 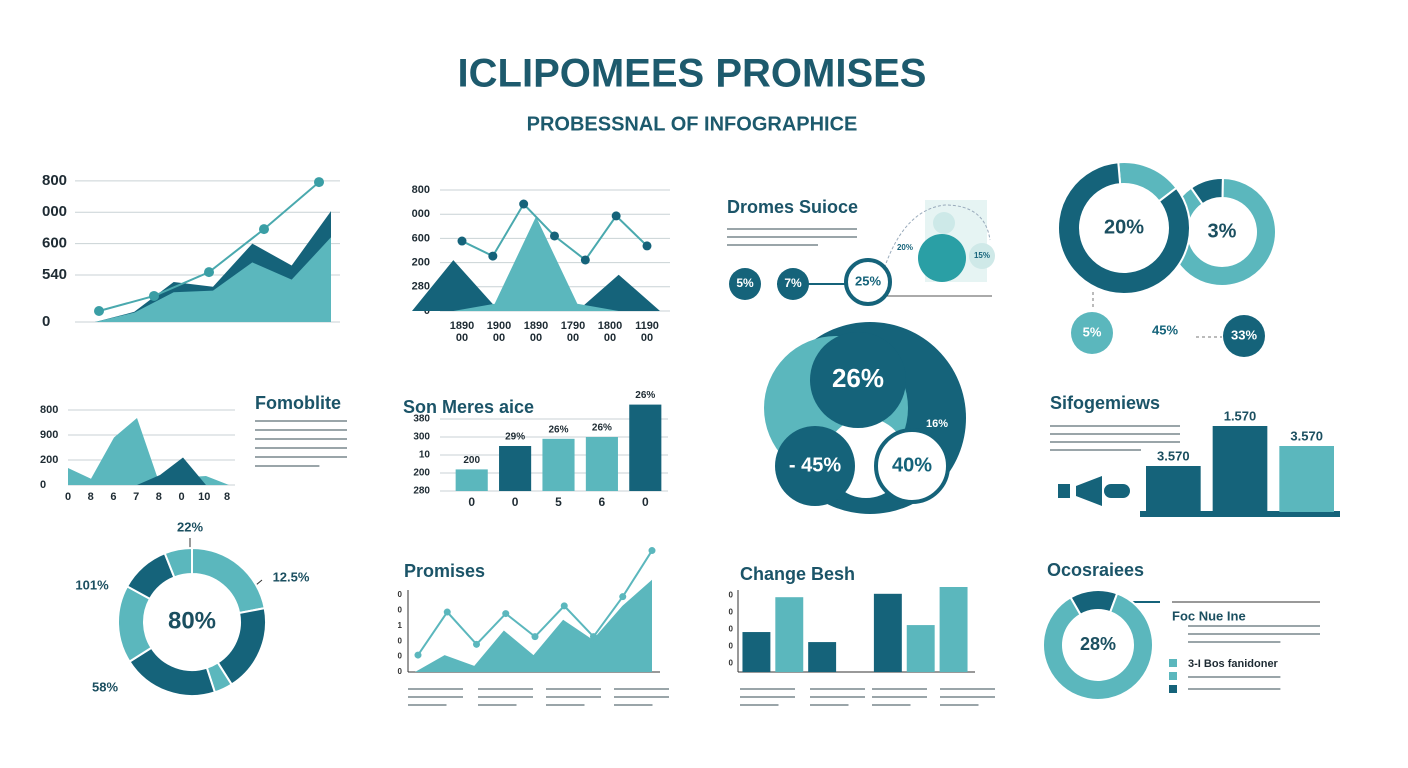 What do you see at coordinates (1240, 514) in the screenshot?
I see `base-bar` at bounding box center [1240, 514].